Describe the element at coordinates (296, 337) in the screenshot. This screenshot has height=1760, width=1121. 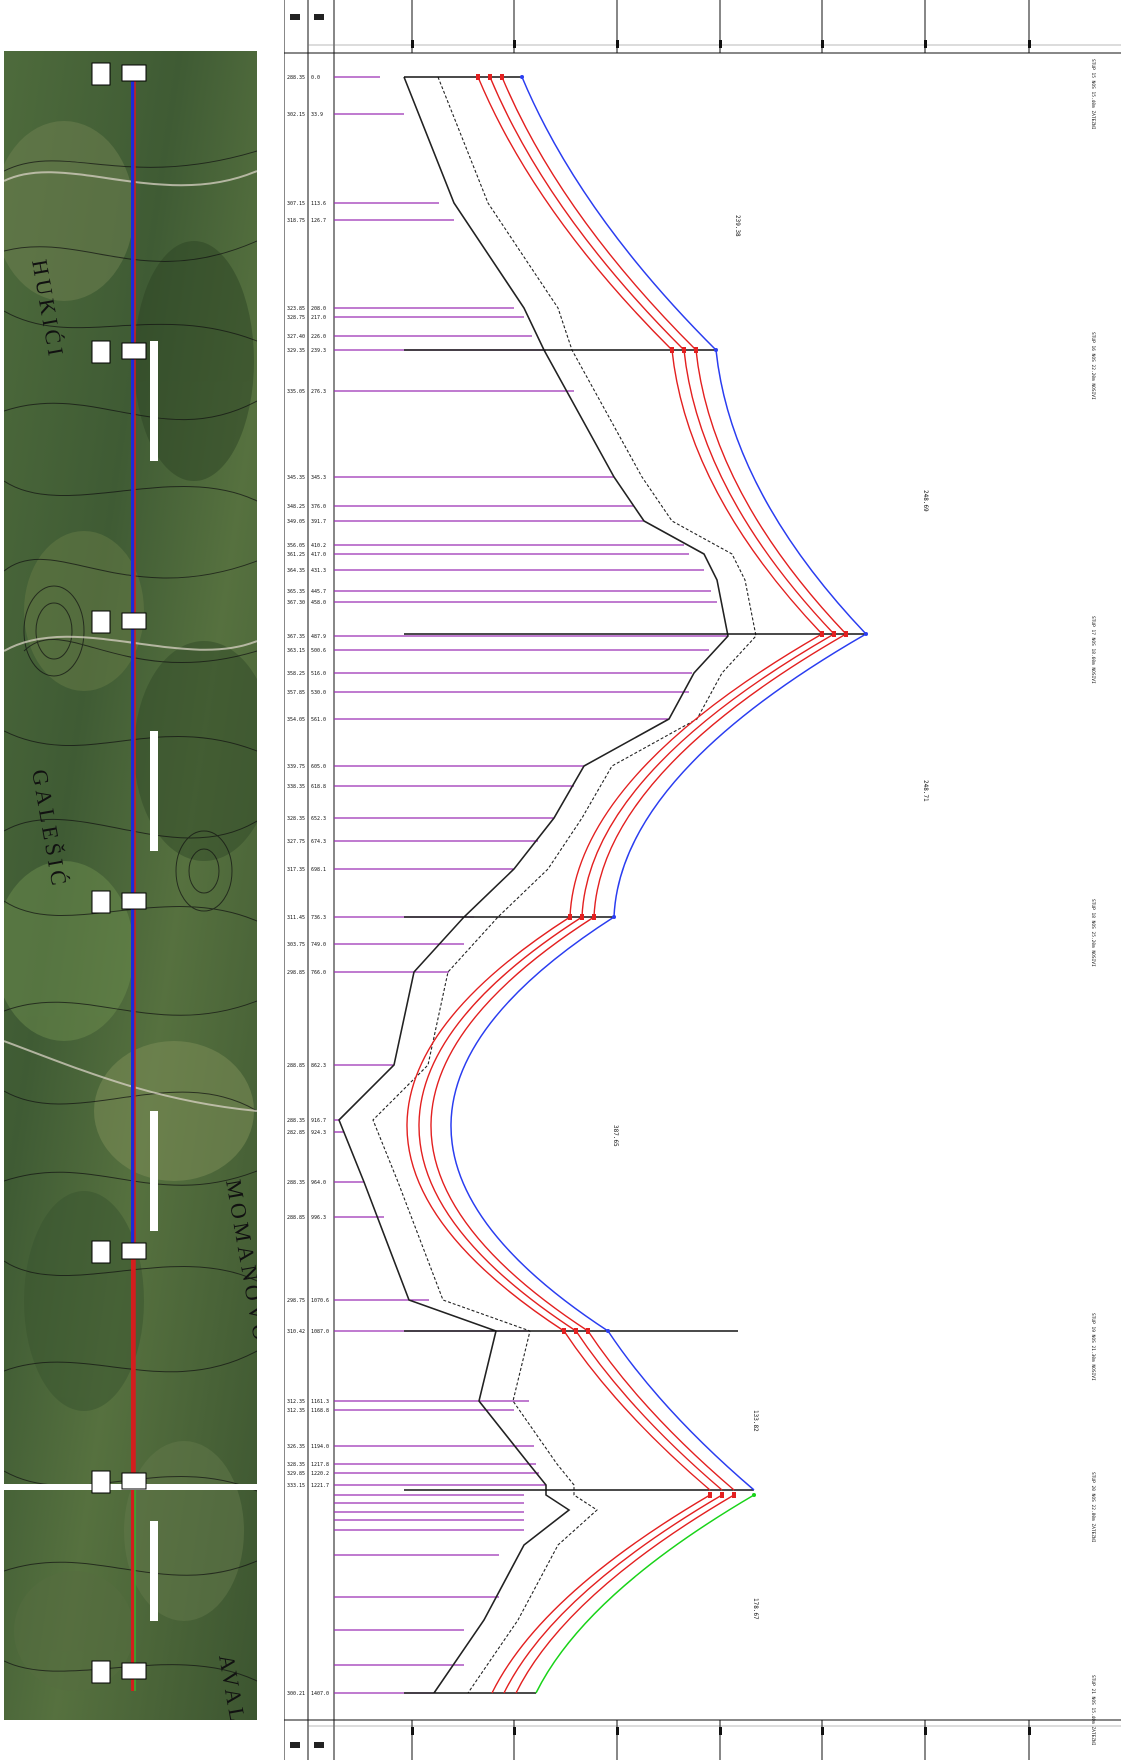
I see `station-elevation: 327.40` at that location.